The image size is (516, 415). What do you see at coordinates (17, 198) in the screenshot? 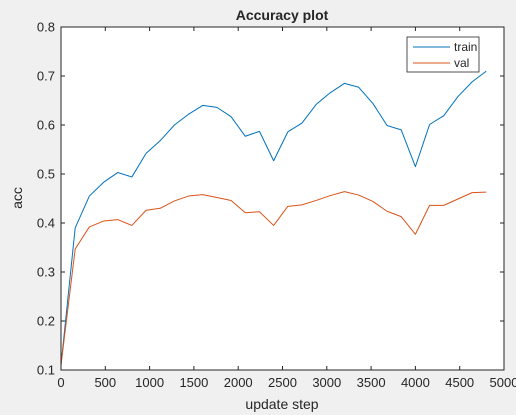
I see `y-axis-label: acc` at bounding box center [17, 198].